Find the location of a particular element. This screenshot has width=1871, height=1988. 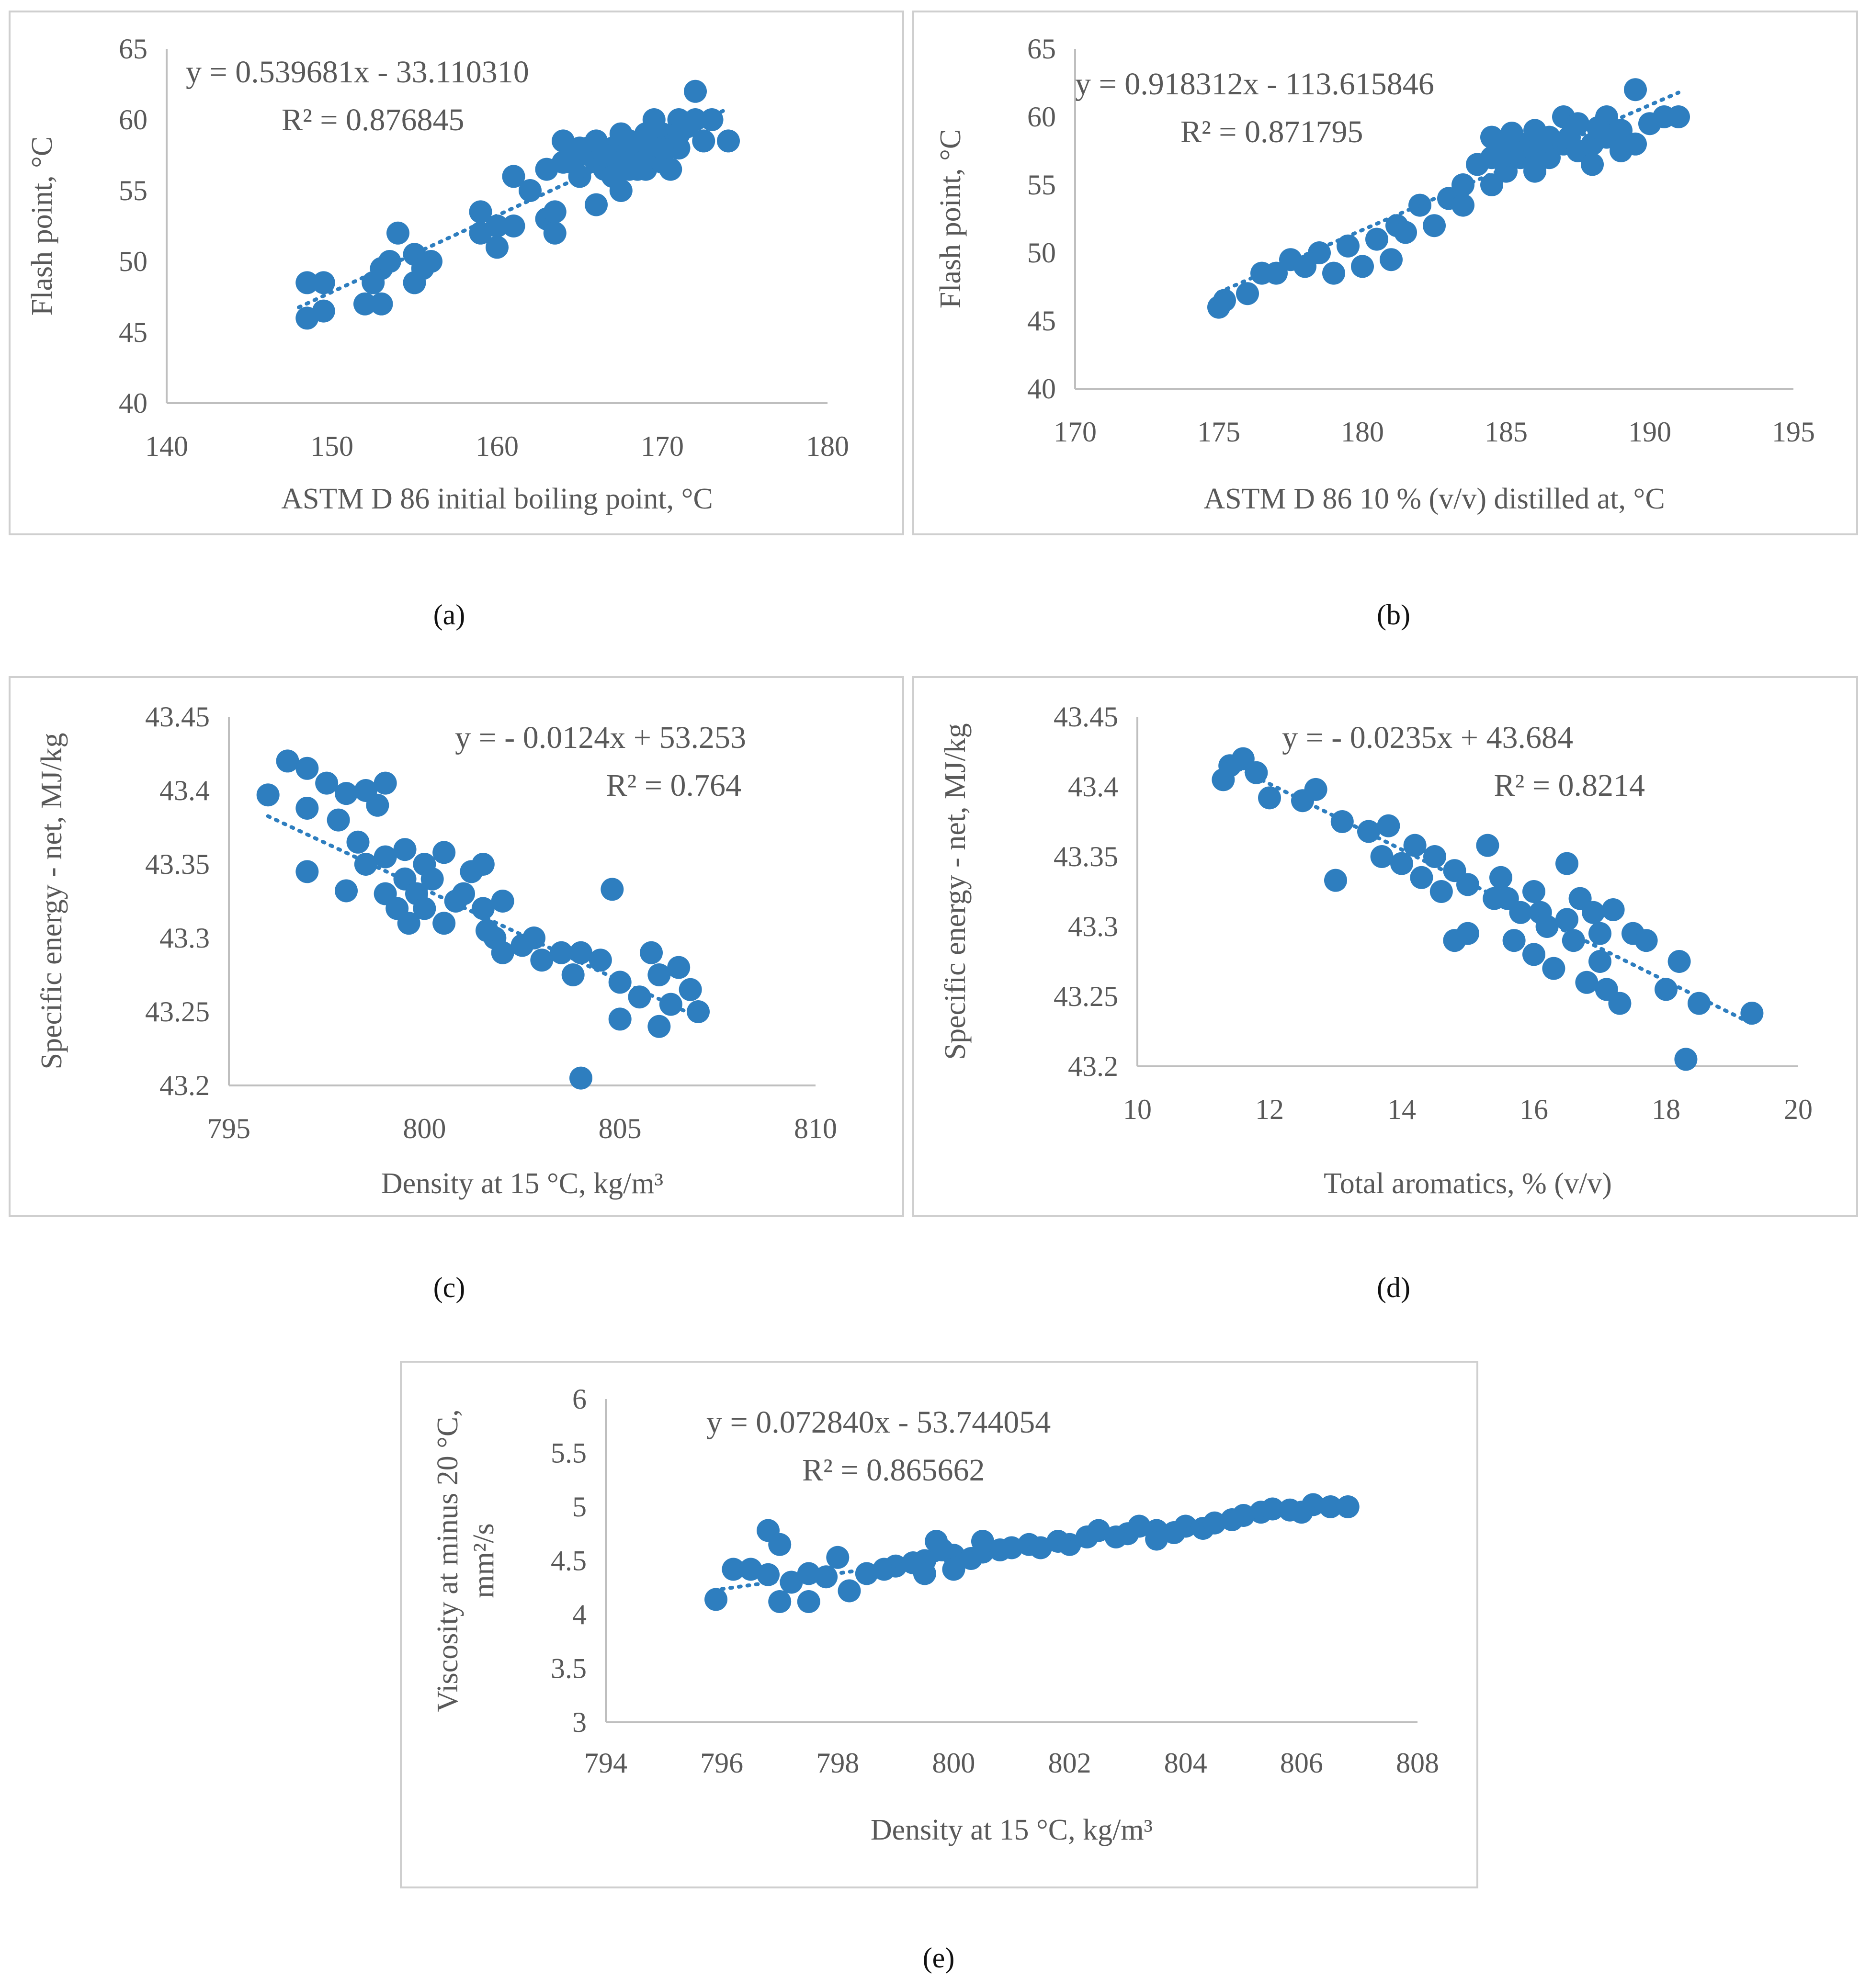

x-tick-label: 140 is located at coordinates (166, 446).